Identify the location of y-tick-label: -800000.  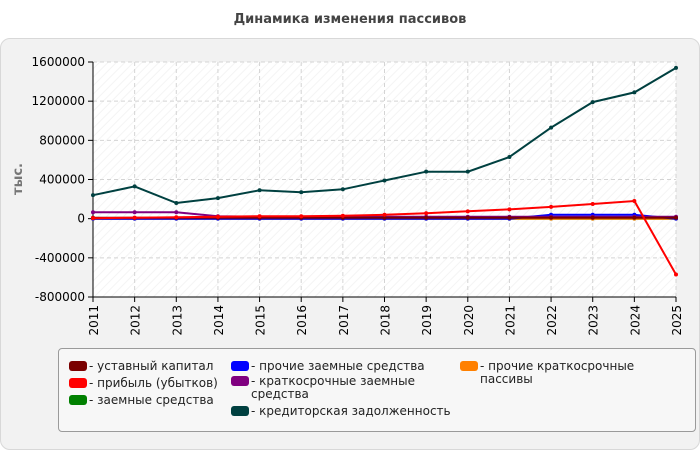
(60, 297).